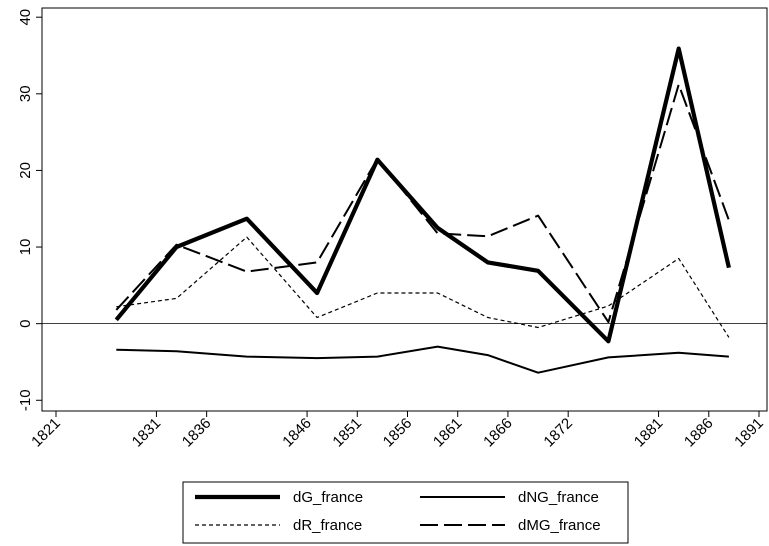 The width and height of the screenshot is (769, 546). I want to click on x-tick-label-1846: 1846, so click(297, 433).